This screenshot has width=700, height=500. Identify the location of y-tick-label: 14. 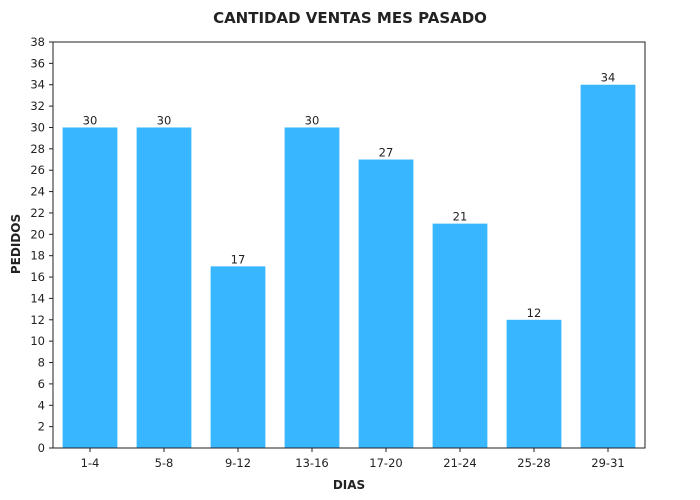
(37, 298).